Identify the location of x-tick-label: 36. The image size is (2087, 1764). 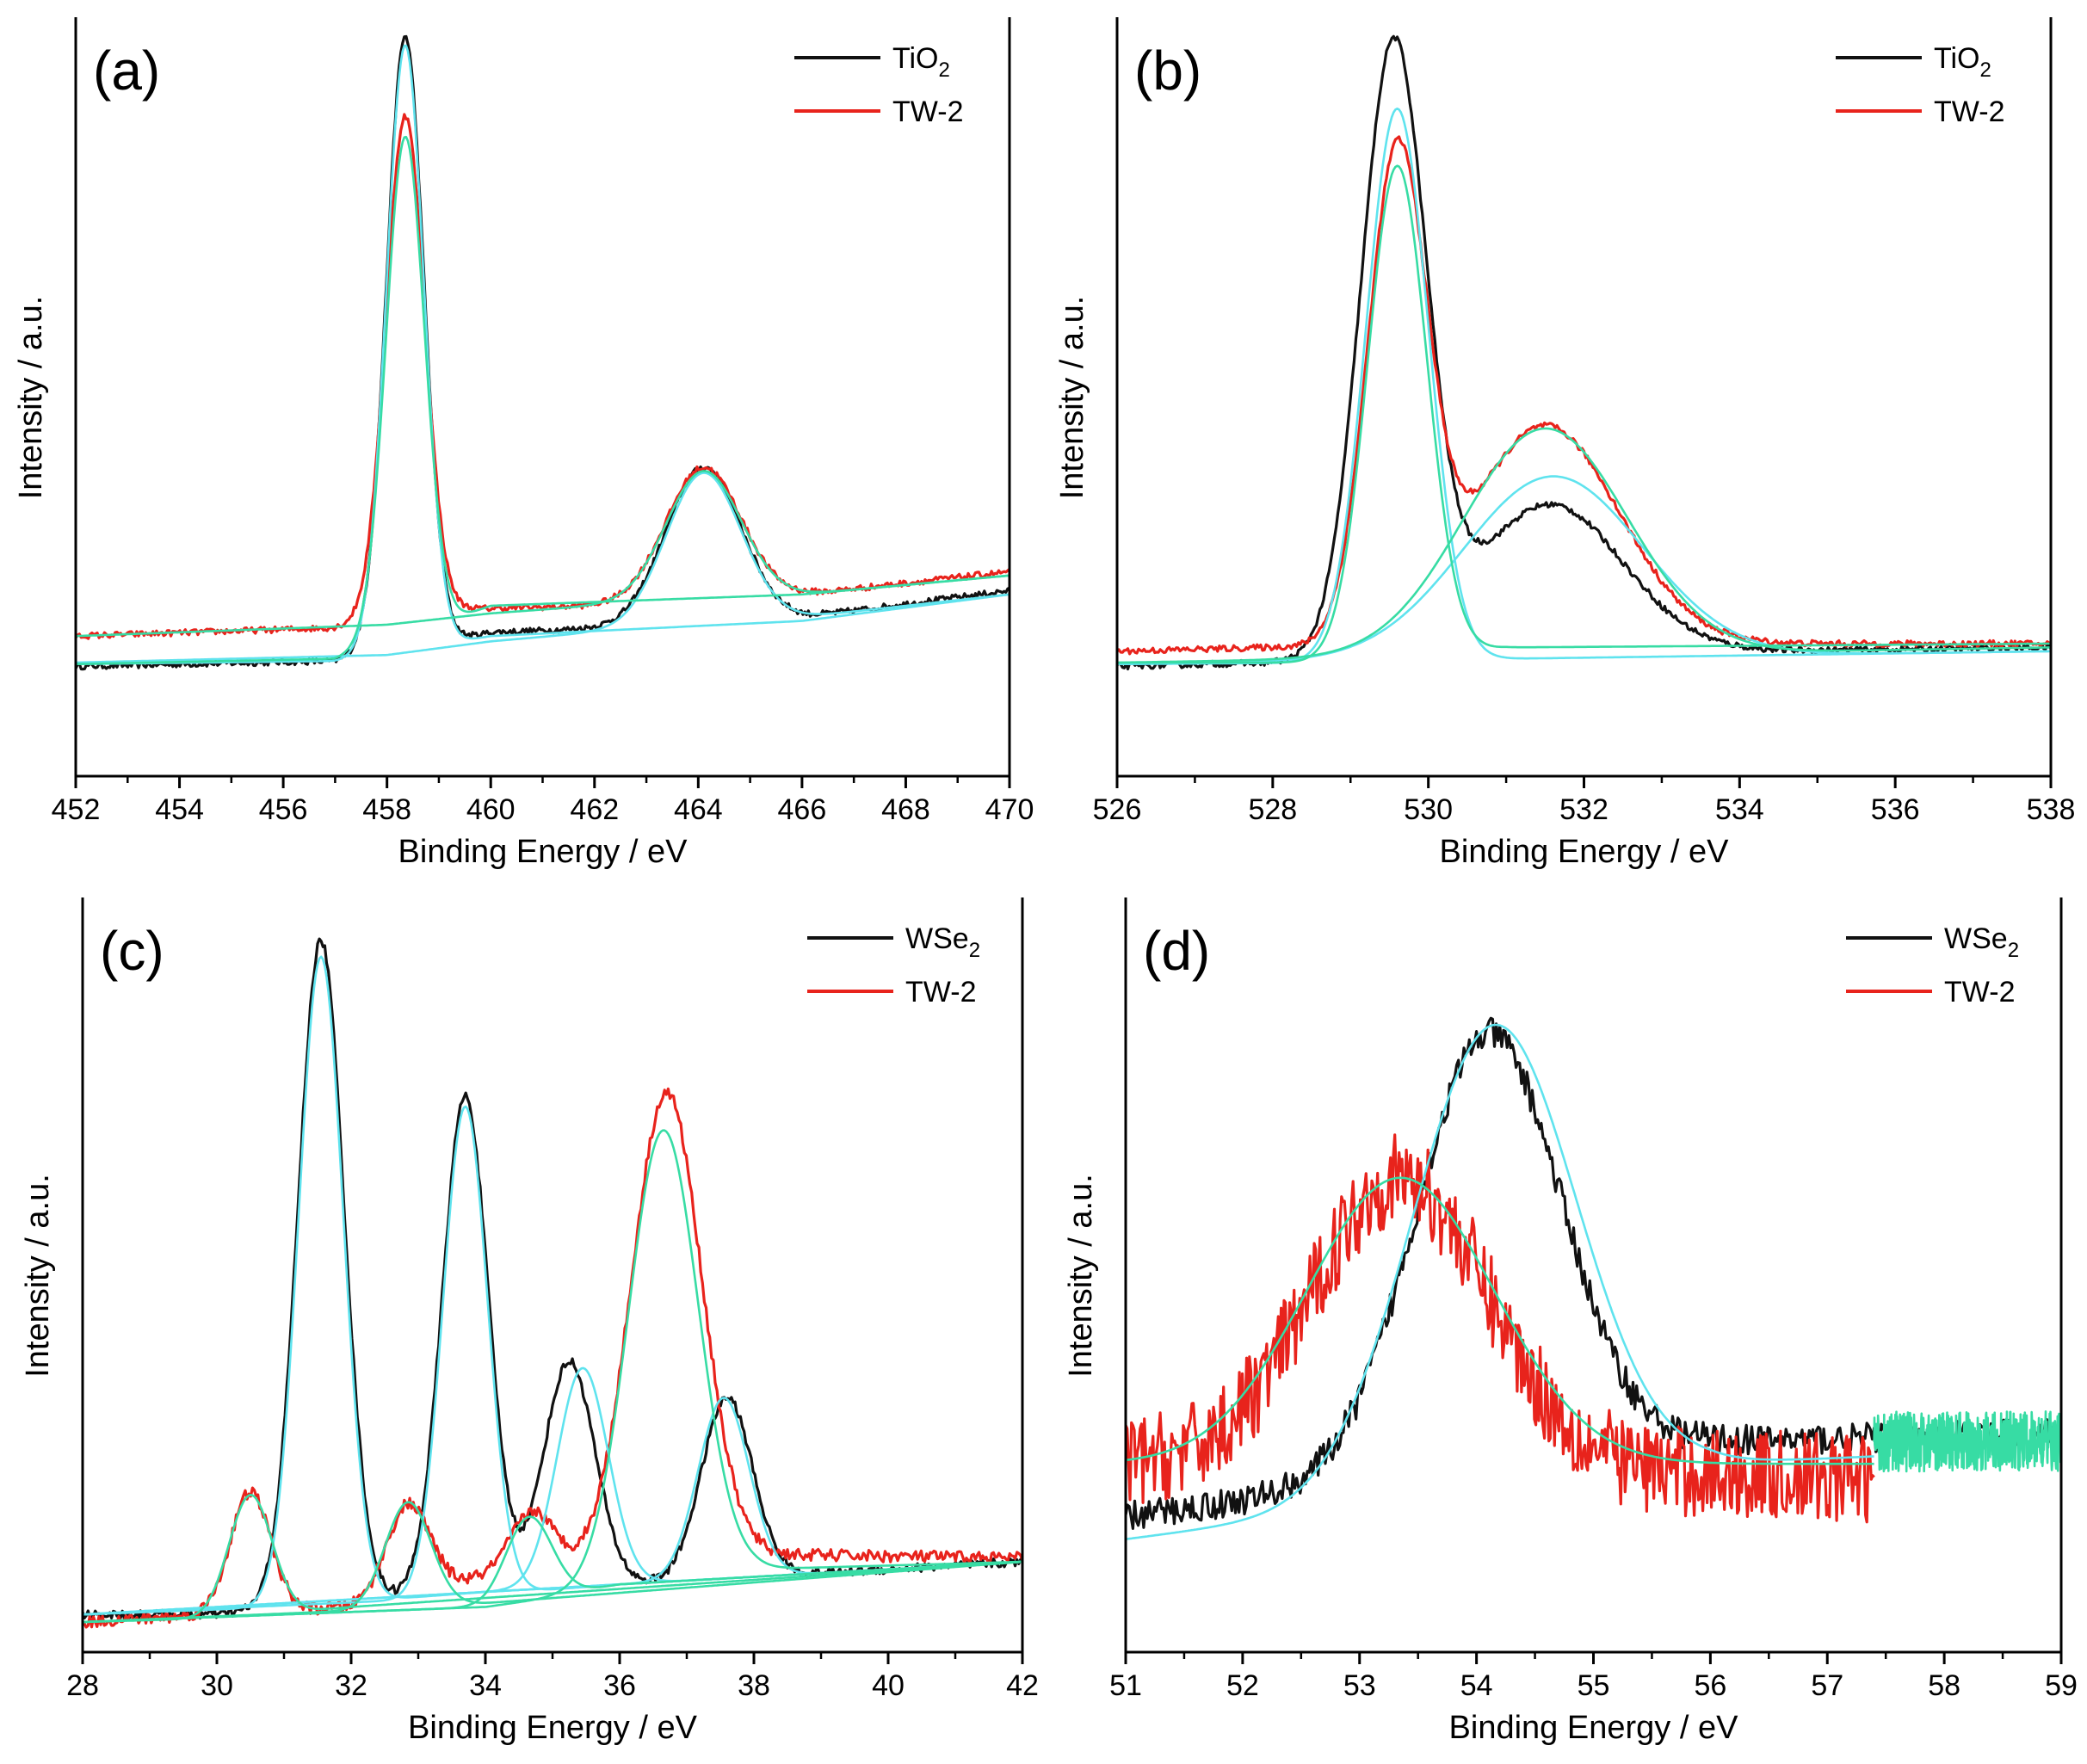
(619, 1685).